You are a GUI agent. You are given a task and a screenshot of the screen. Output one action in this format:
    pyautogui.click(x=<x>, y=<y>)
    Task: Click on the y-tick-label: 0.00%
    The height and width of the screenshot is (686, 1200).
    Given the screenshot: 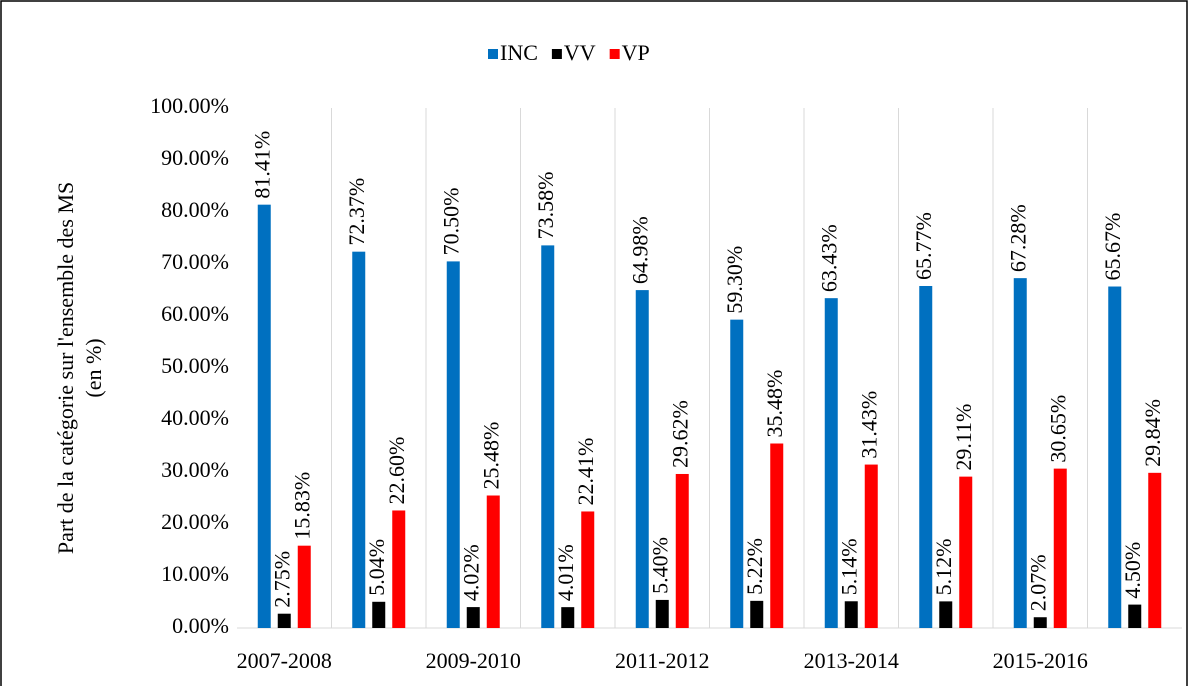 What is the action you would take?
    pyautogui.click(x=200, y=625)
    